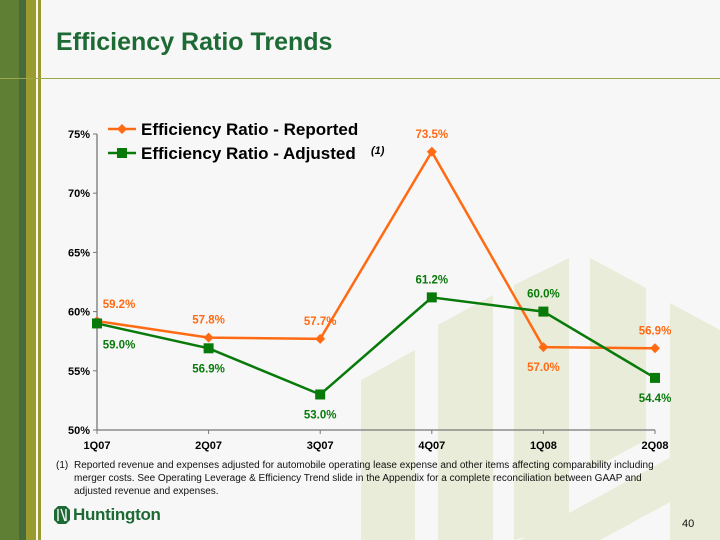 The image size is (720, 540). Describe the element at coordinates (62, 515) in the screenshot. I see `huntington-logo-icon` at that location.